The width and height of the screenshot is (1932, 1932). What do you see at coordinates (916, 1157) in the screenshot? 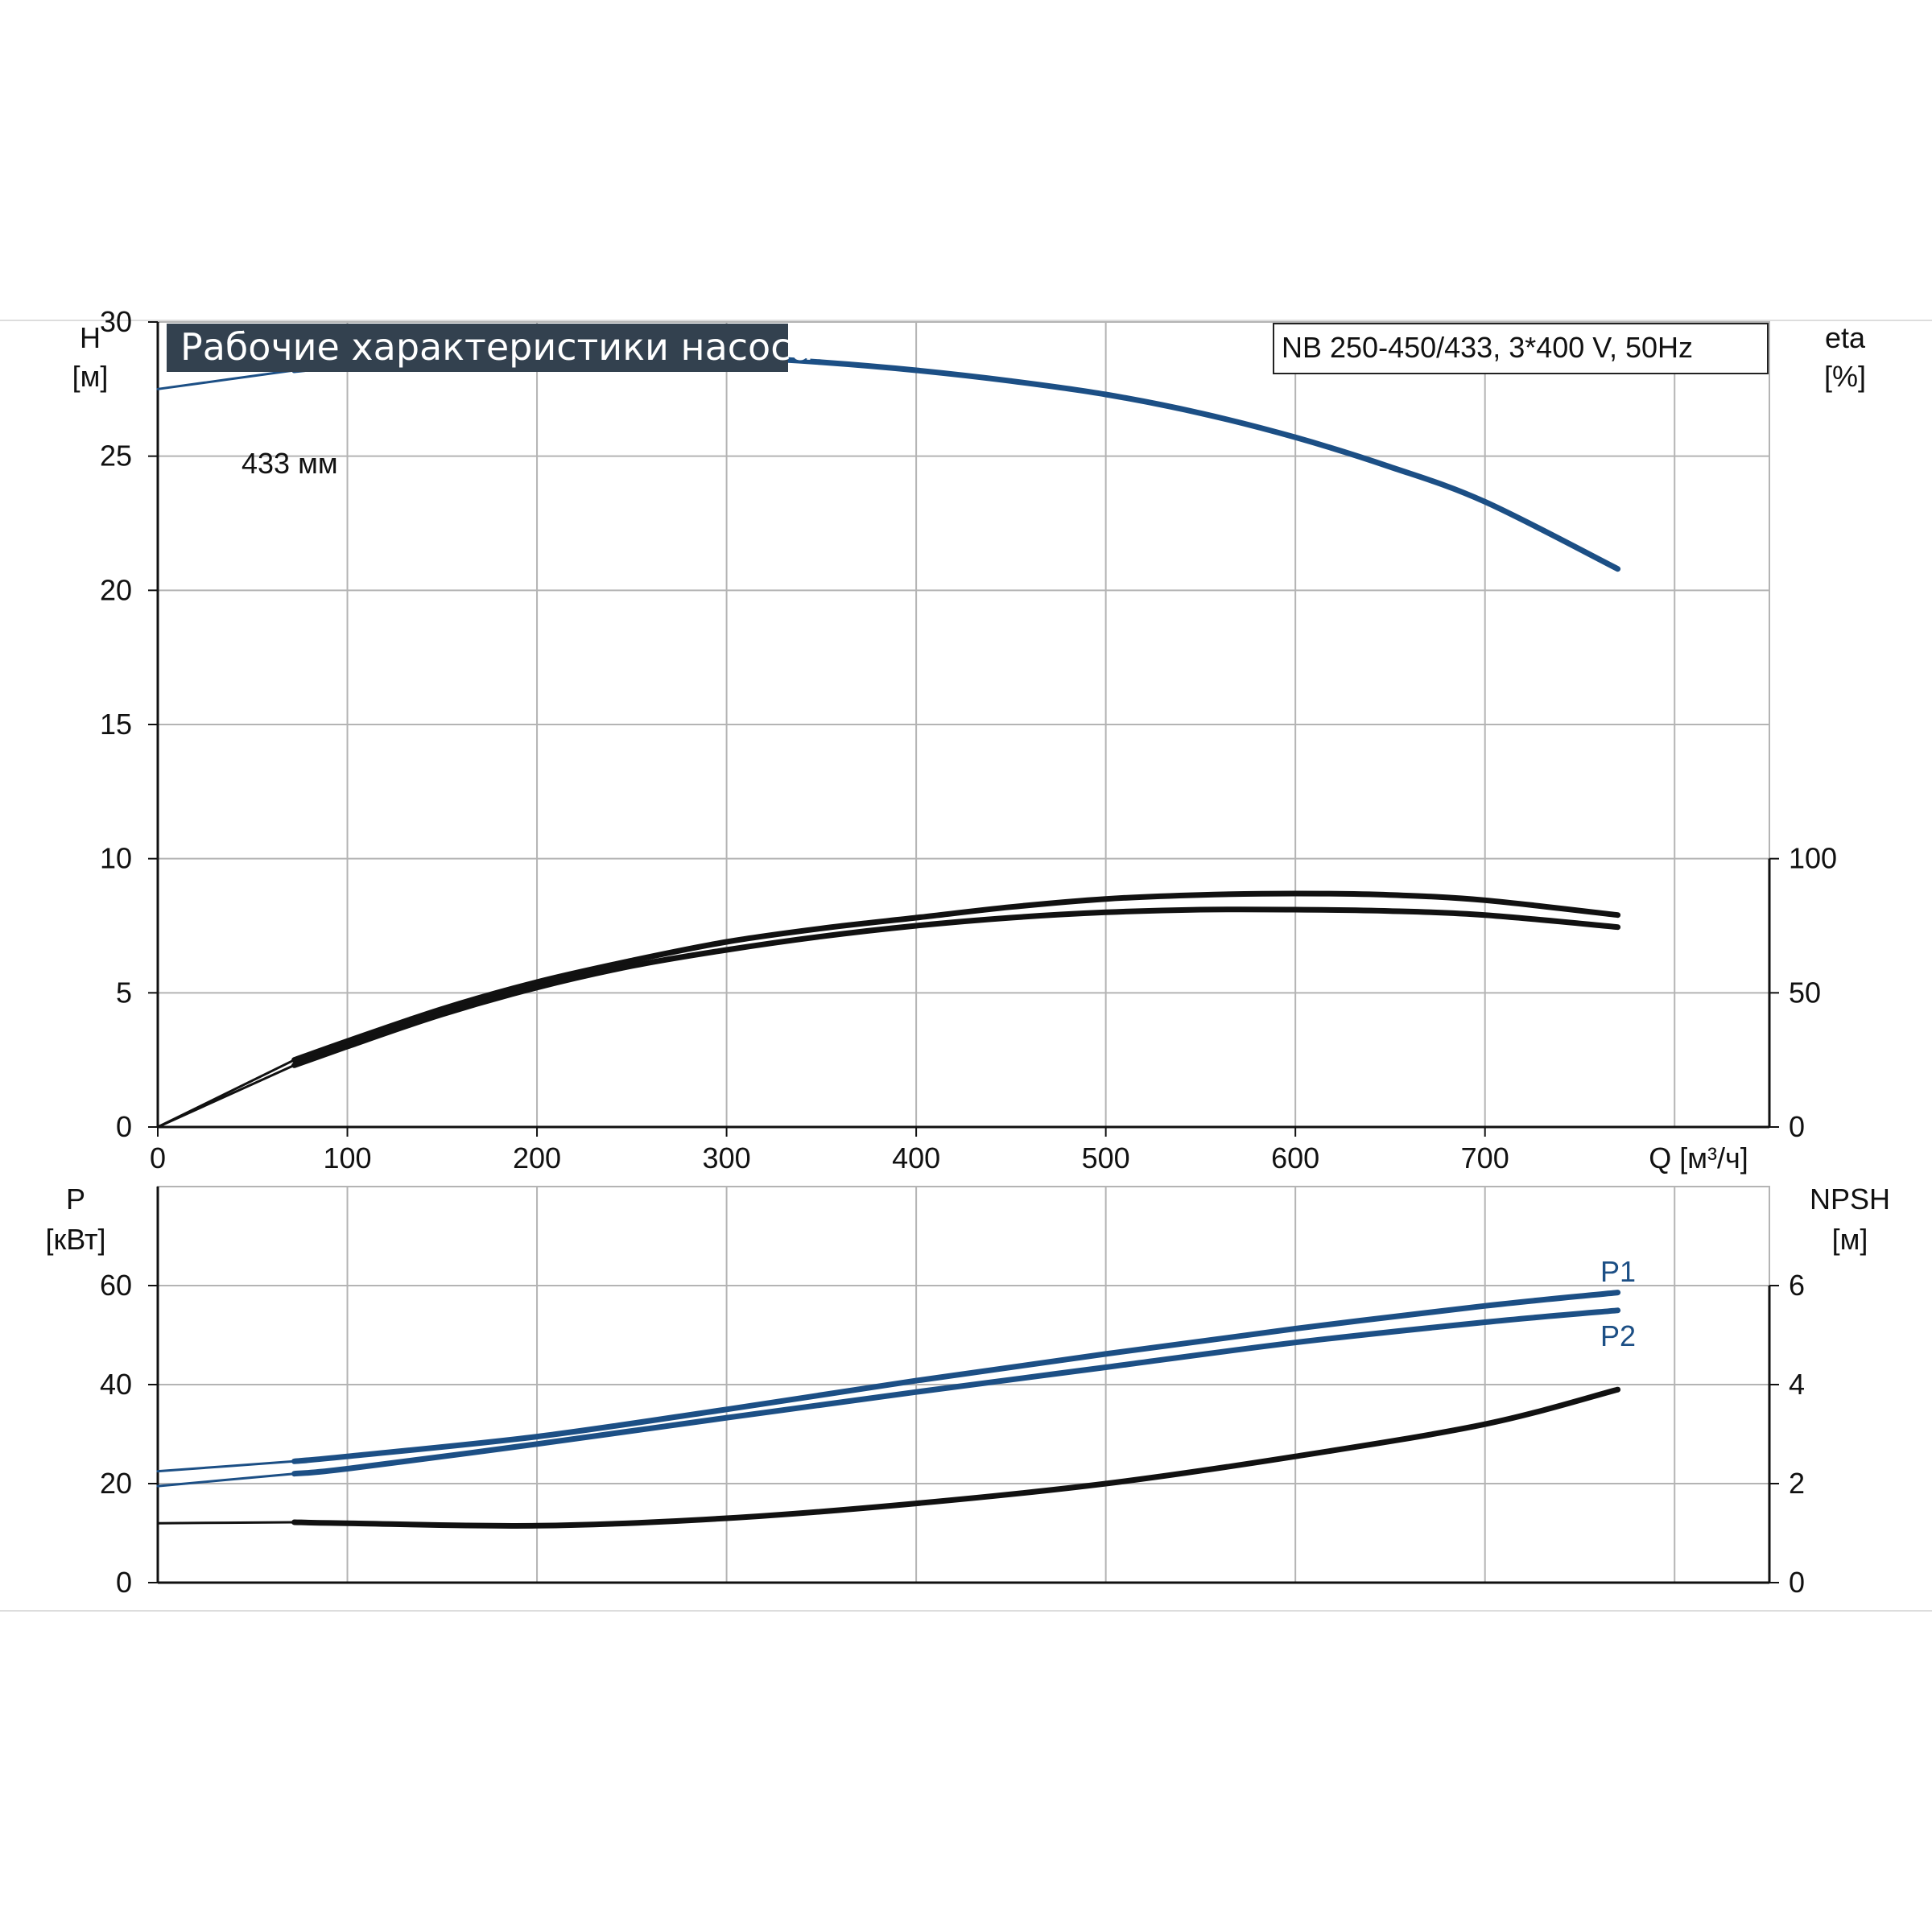
I see `q-tick-label: 400` at bounding box center [916, 1157].